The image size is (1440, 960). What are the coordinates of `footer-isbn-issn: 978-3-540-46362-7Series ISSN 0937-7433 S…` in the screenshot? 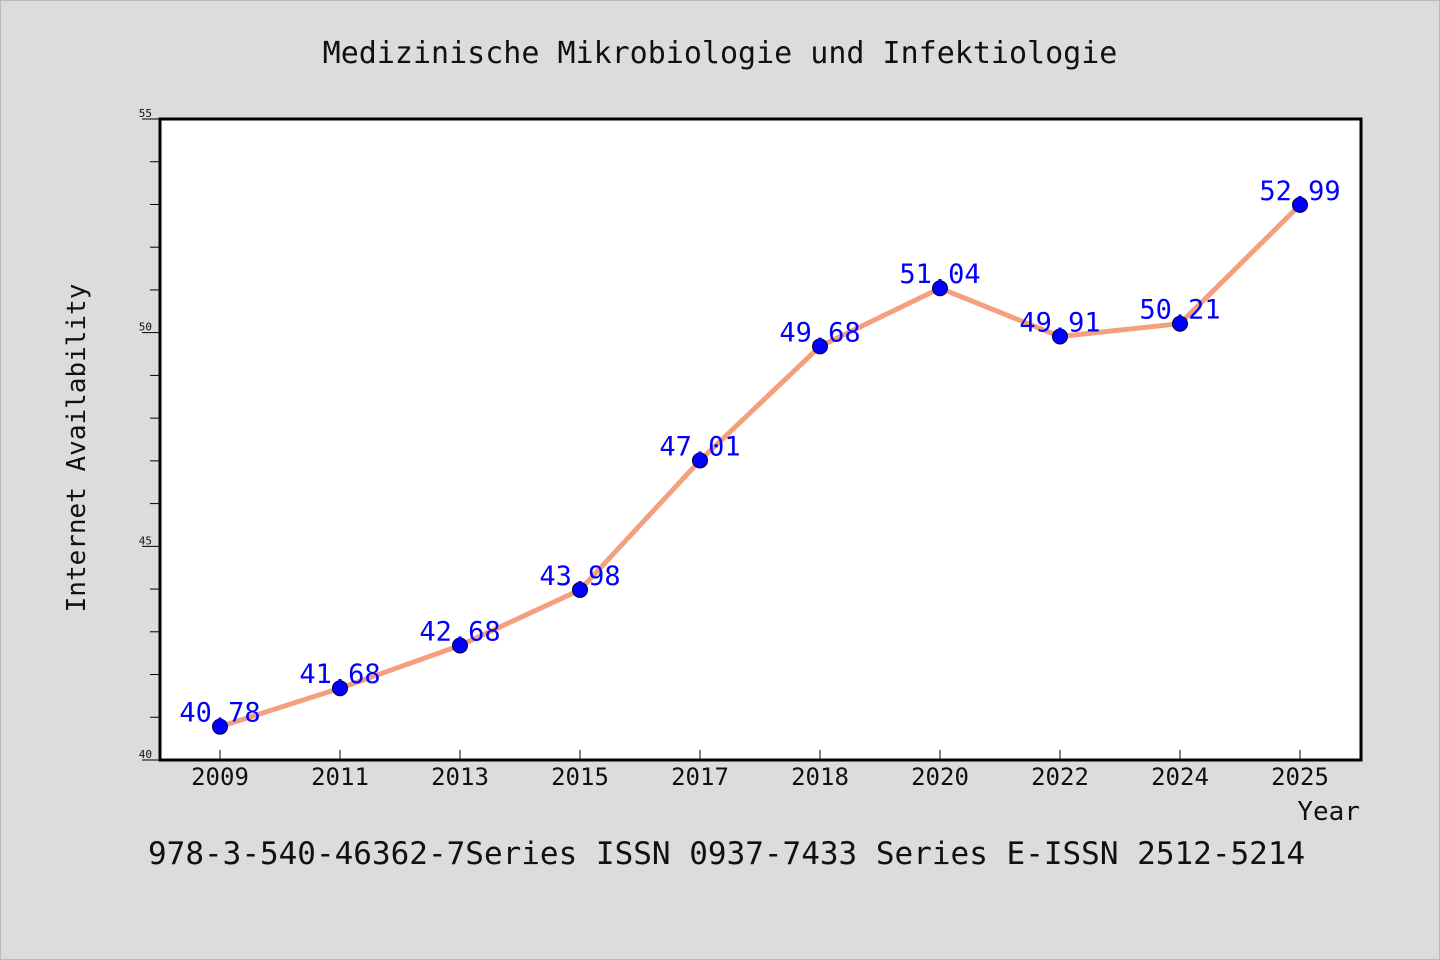 It's located at (726, 854).